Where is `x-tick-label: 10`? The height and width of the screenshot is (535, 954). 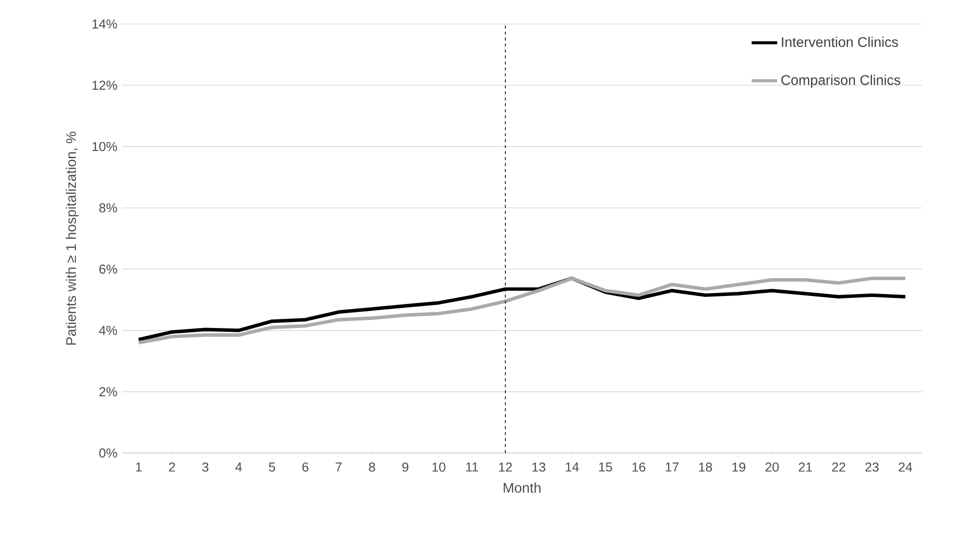 x-tick-label: 10 is located at coordinates (439, 467).